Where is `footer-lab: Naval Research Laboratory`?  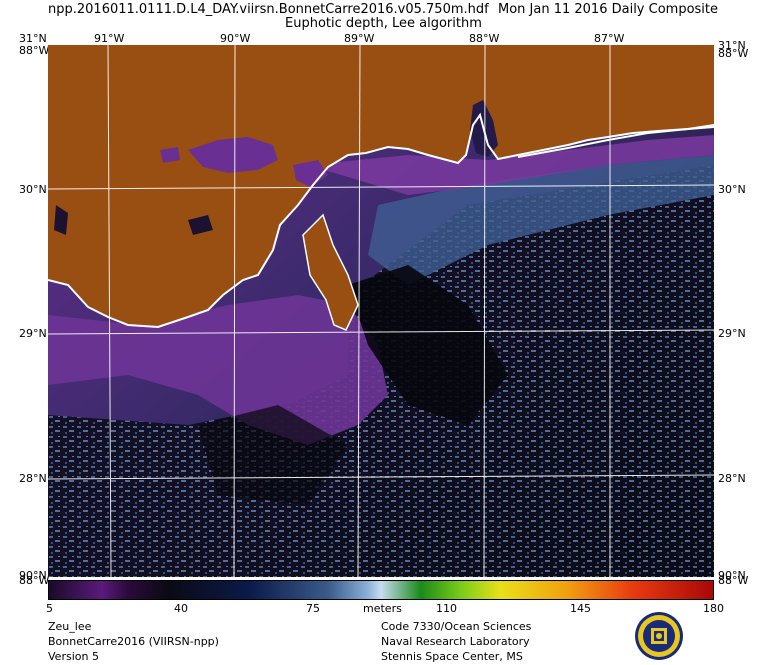 footer-lab: Naval Research Laboratory is located at coordinates (455, 641).